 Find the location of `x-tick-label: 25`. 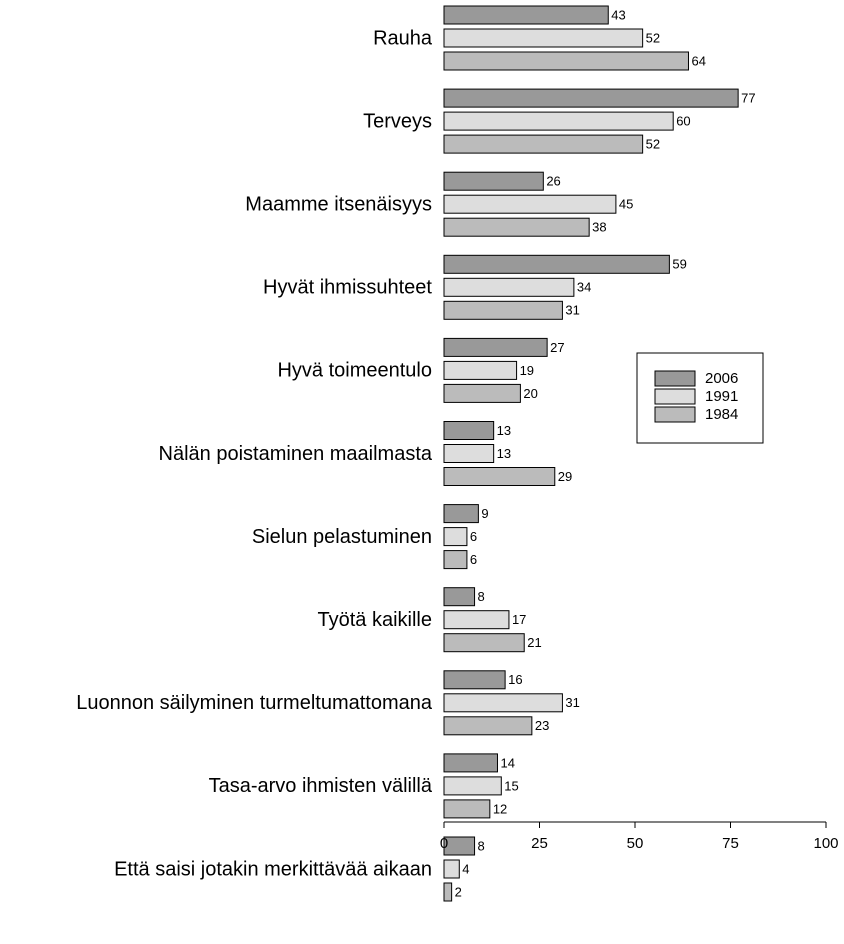

x-tick-label: 25 is located at coordinates (539, 843).